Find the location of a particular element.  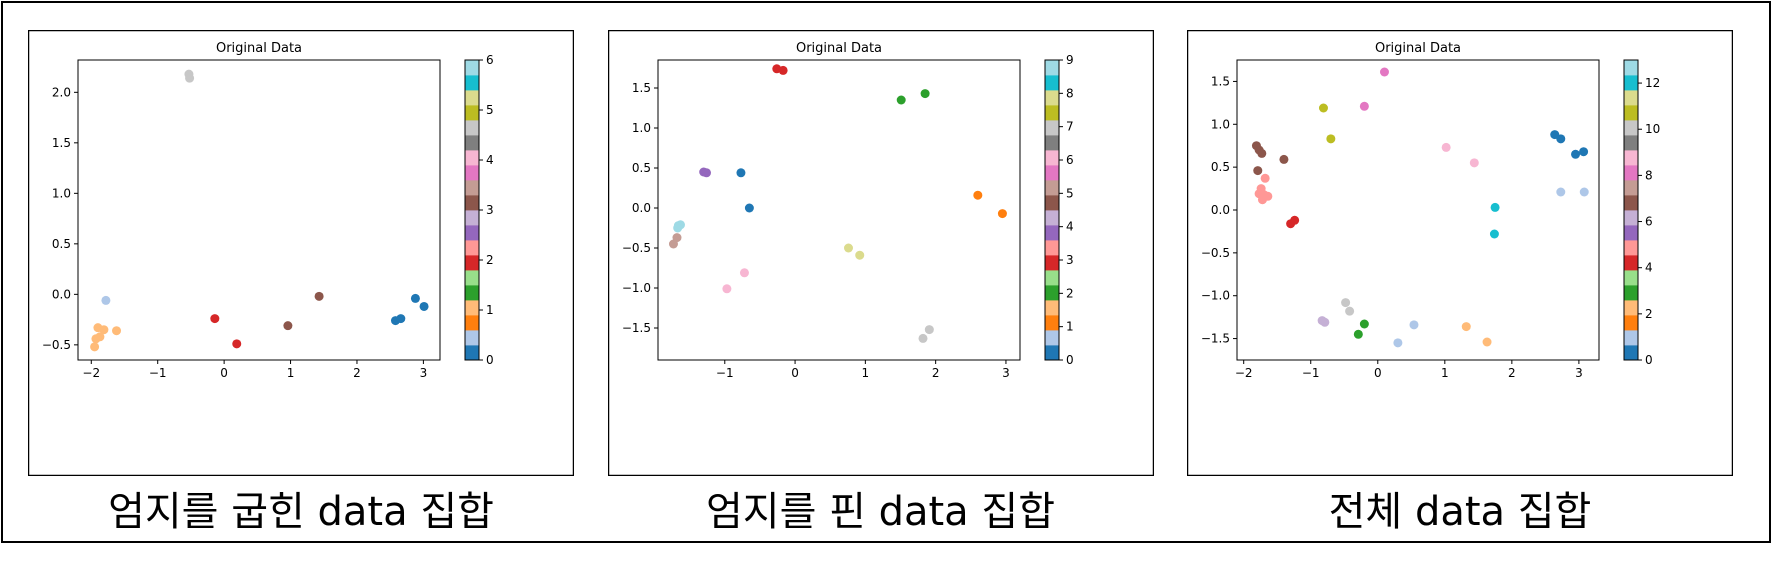

y-tick-label: 2.0 is located at coordinates (61, 92).